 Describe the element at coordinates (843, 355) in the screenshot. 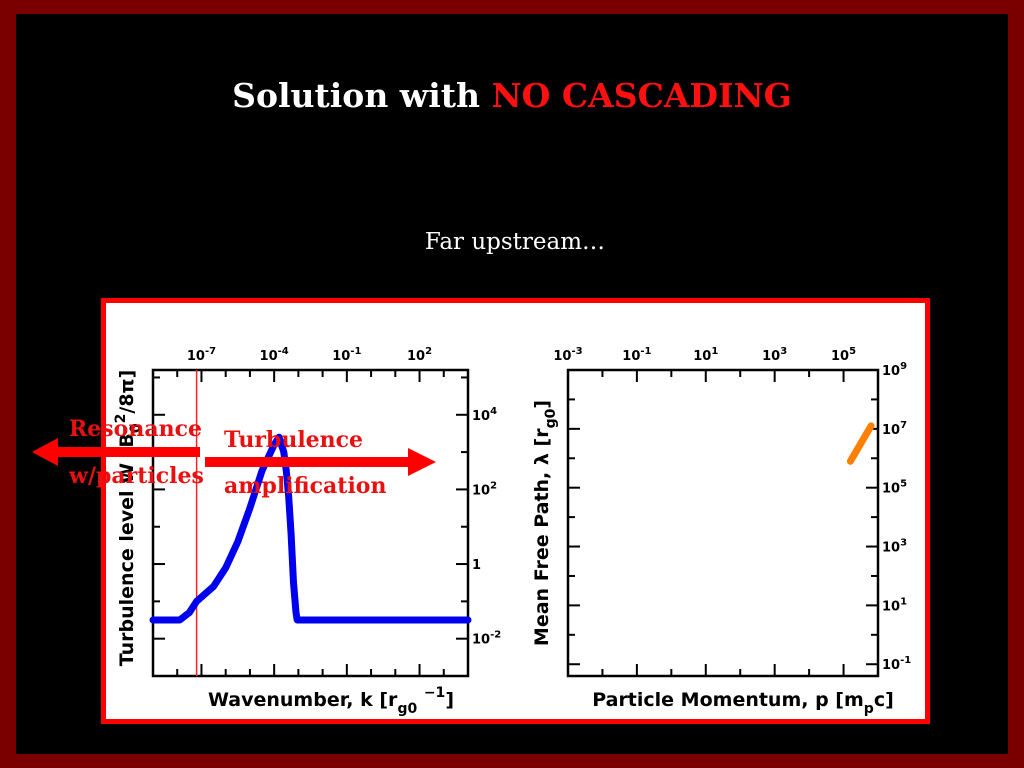

I see `right-x-tick-label: 105` at that location.